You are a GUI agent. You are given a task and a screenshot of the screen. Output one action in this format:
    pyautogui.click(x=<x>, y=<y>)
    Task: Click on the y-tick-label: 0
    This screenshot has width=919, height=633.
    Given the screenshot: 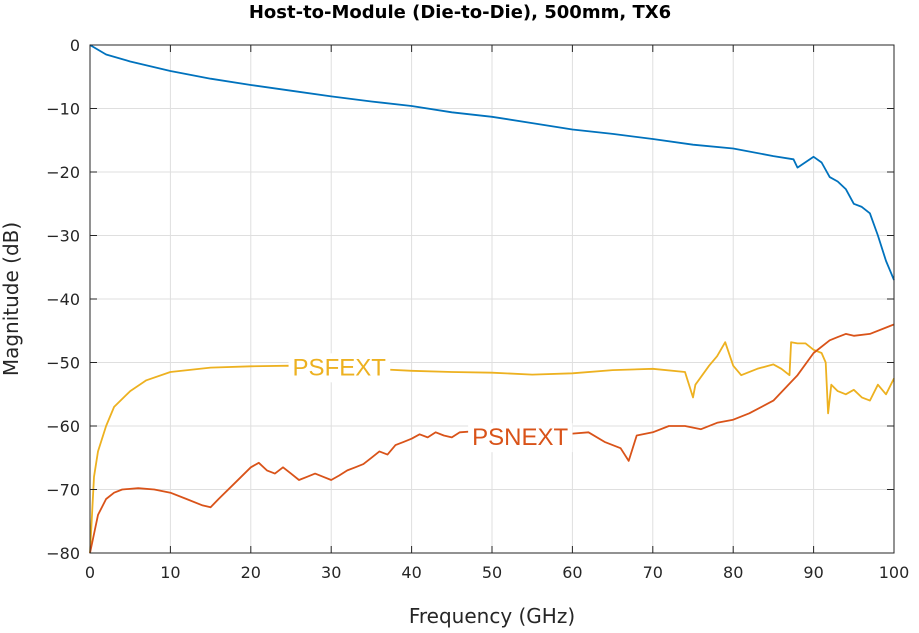 What is the action you would take?
    pyautogui.click(x=75, y=45)
    